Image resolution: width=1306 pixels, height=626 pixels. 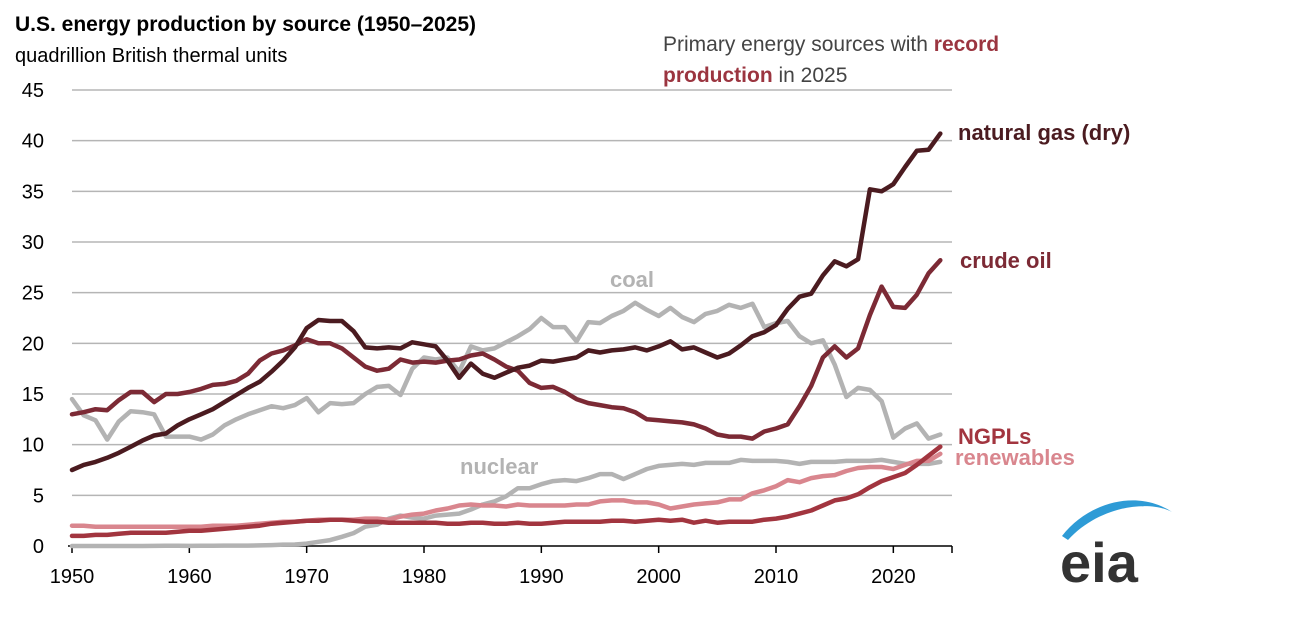 What do you see at coordinates (718, 75) in the screenshot?
I see `annotation-highlight: production` at bounding box center [718, 75].